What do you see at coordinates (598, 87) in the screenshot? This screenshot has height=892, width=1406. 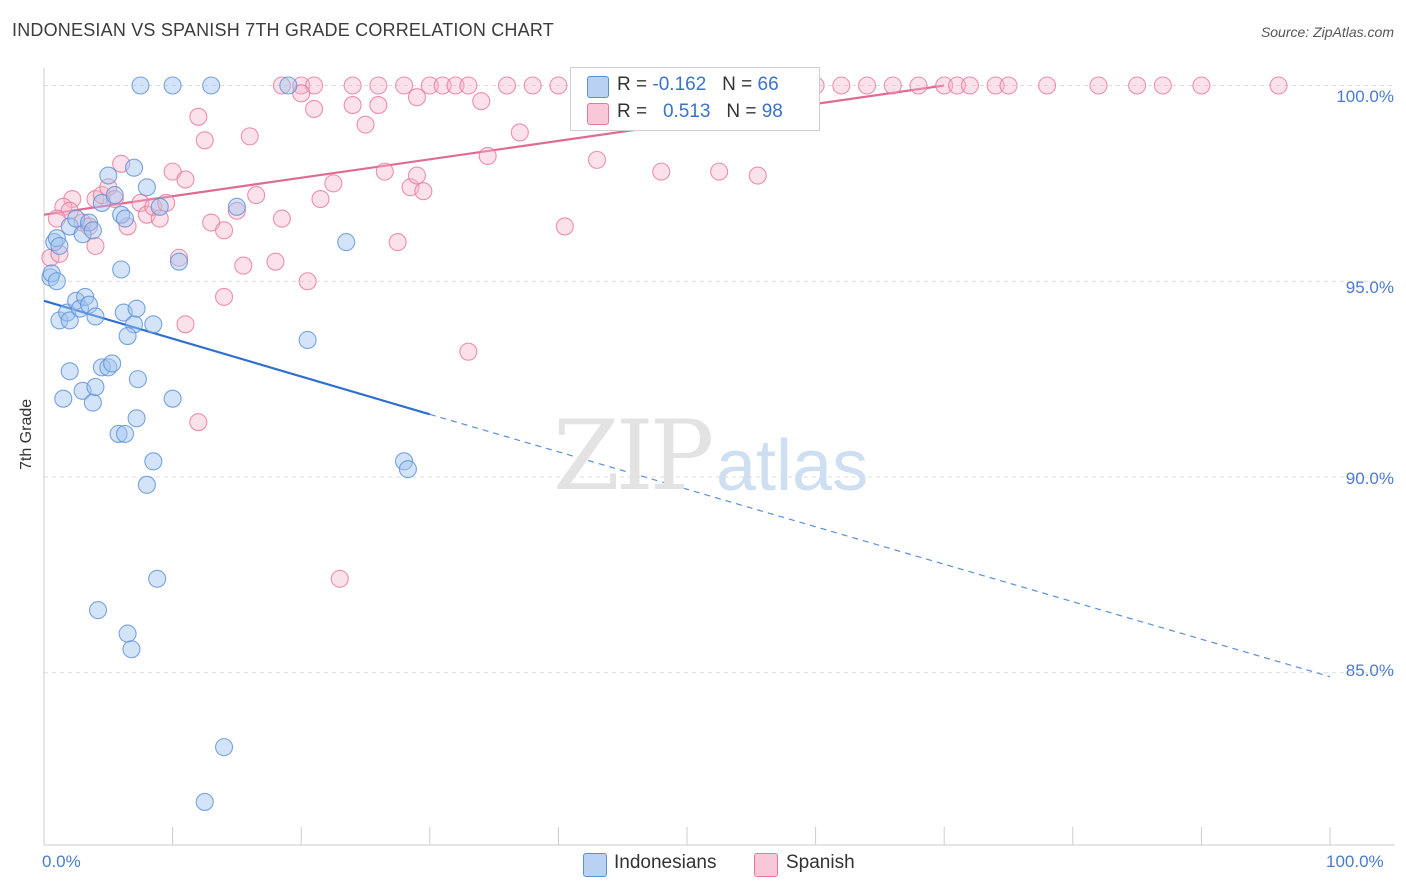 I see `legend-swatch-indonesians` at bounding box center [598, 87].